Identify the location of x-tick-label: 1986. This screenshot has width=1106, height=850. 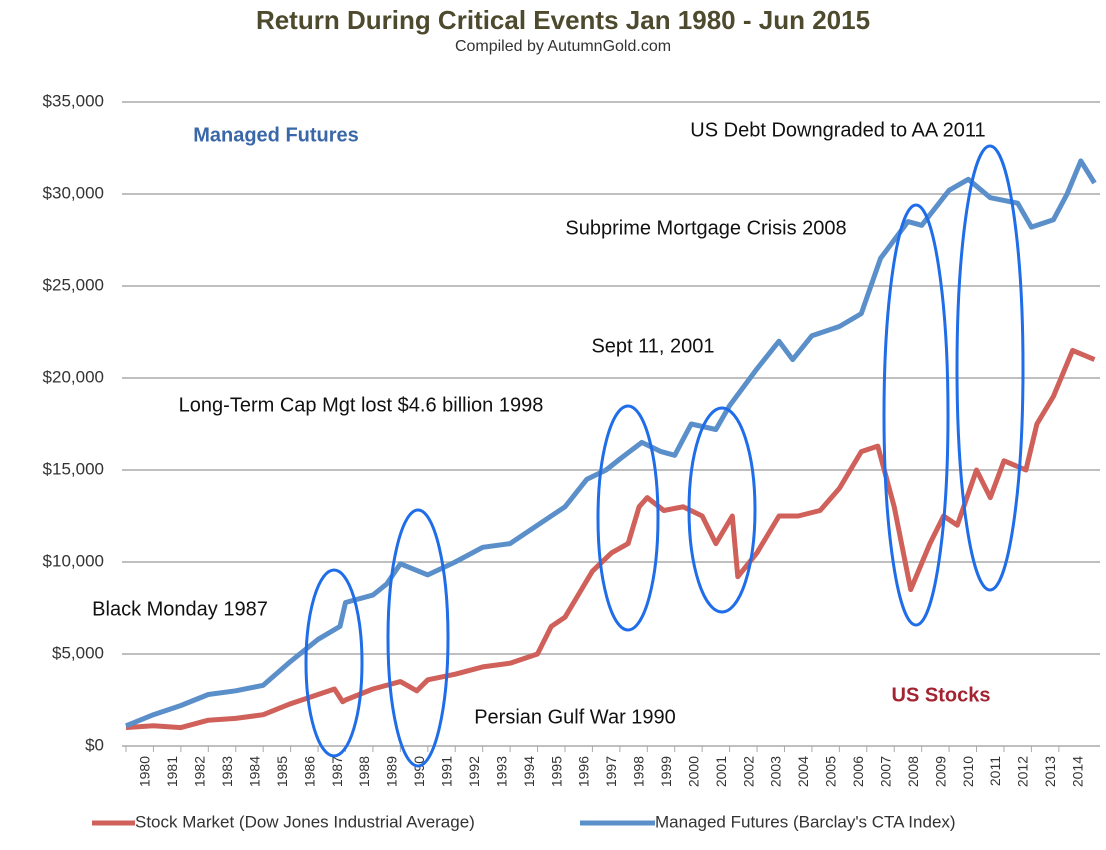
(309, 771).